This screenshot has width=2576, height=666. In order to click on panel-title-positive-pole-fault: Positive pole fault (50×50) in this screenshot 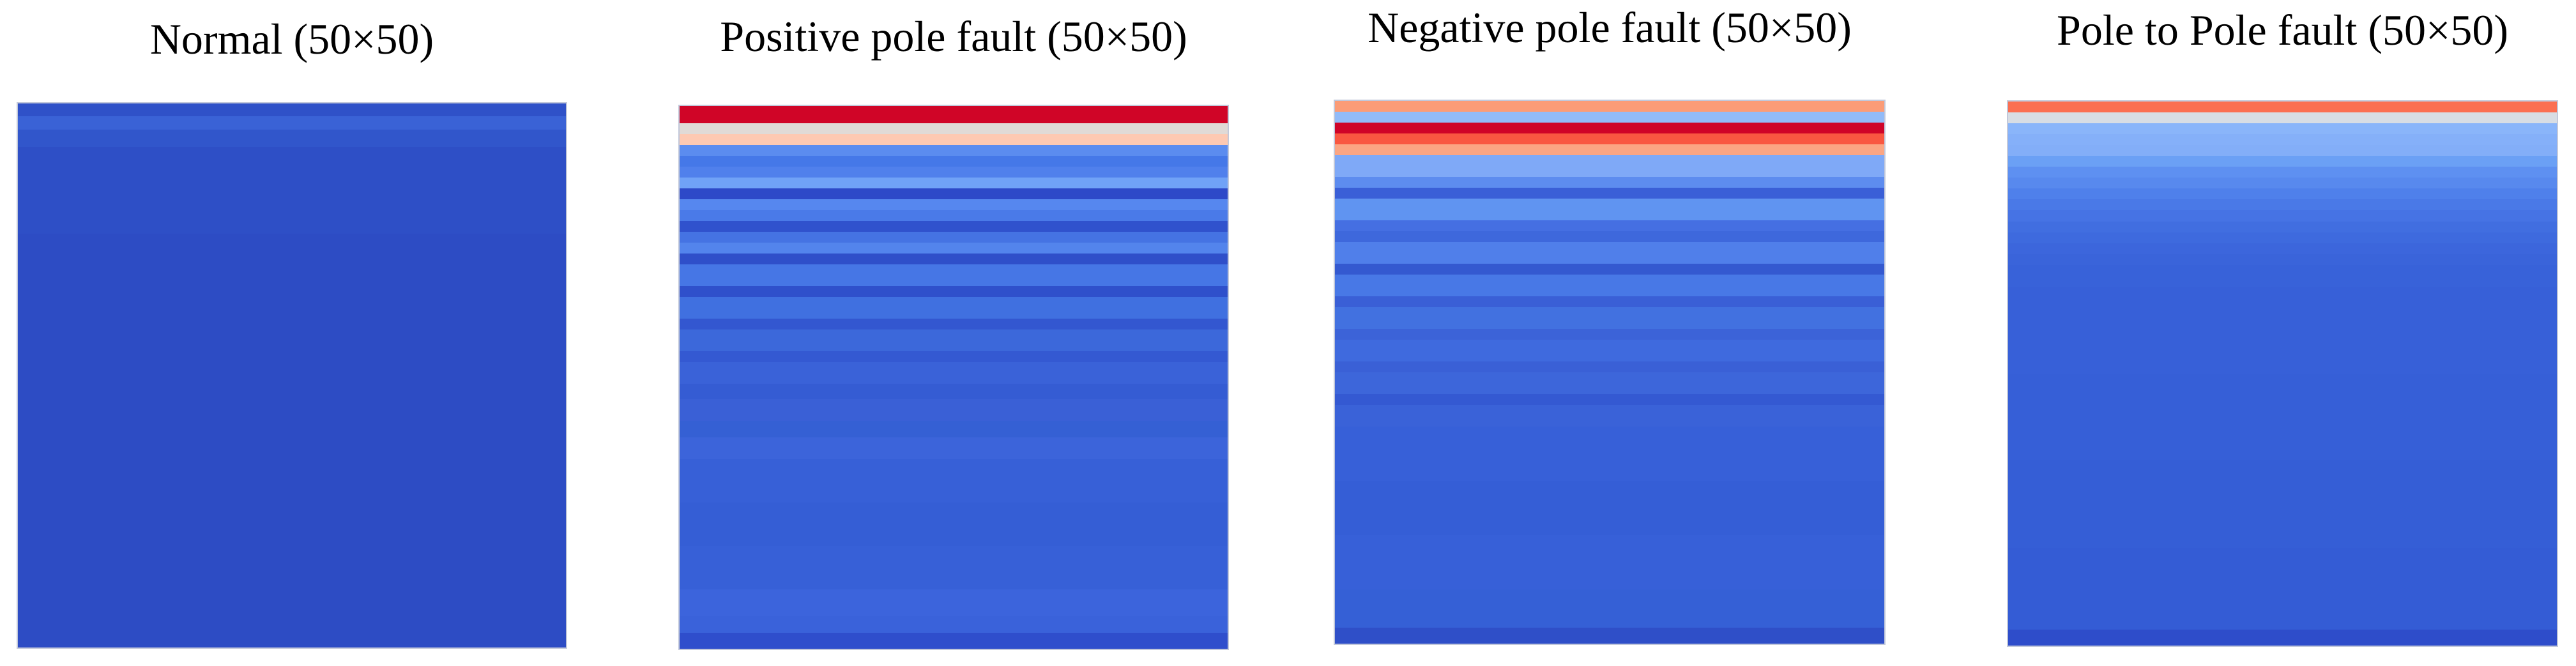, I will do `click(953, 36)`.